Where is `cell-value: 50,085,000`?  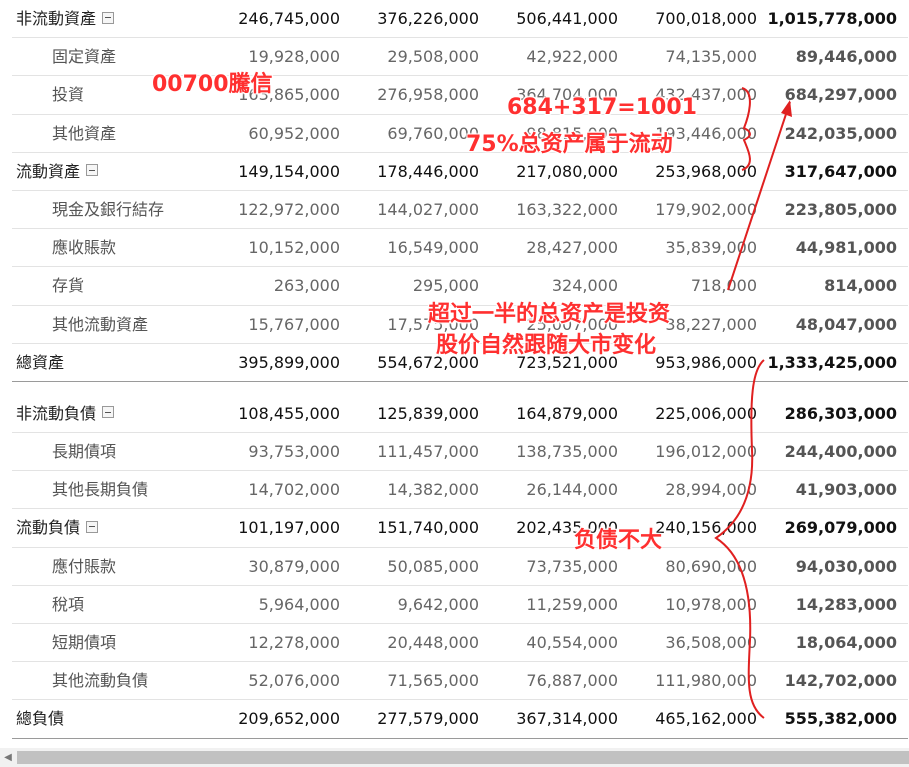
cell-value: 50,085,000 is located at coordinates (433, 566).